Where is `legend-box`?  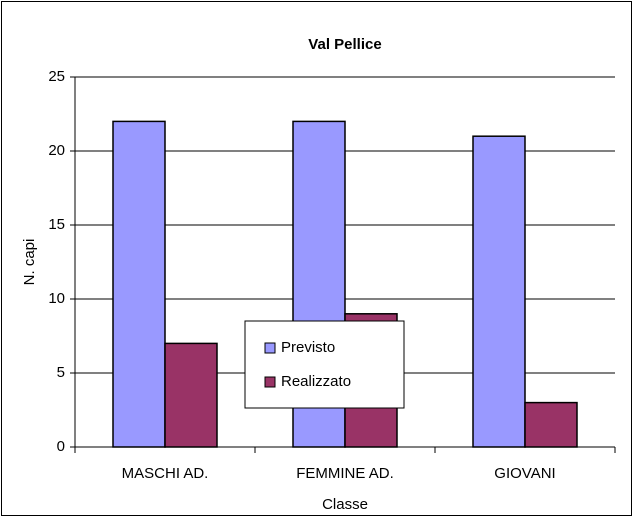
legend-box is located at coordinates (324, 364).